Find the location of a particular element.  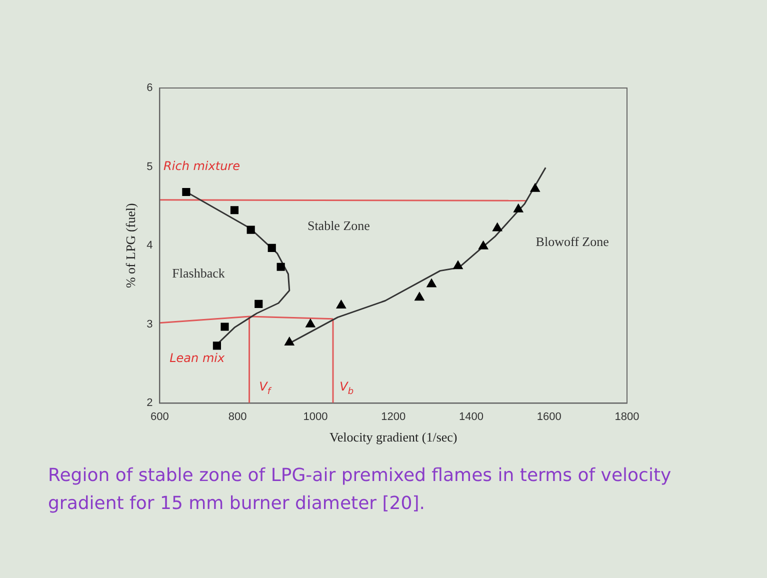

x-tick-label: 1200 is located at coordinates (393, 416).